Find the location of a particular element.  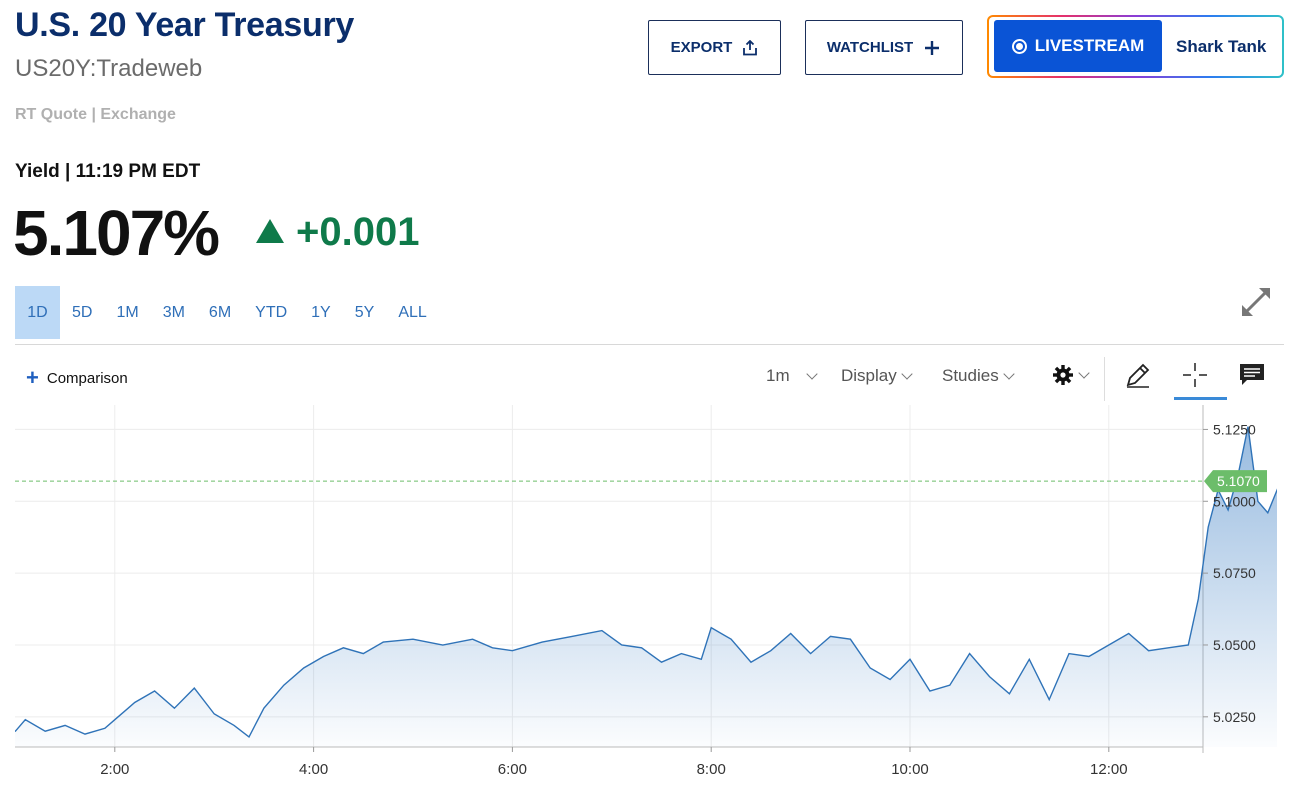

range-tab-ytd: YTD is located at coordinates (271, 312).